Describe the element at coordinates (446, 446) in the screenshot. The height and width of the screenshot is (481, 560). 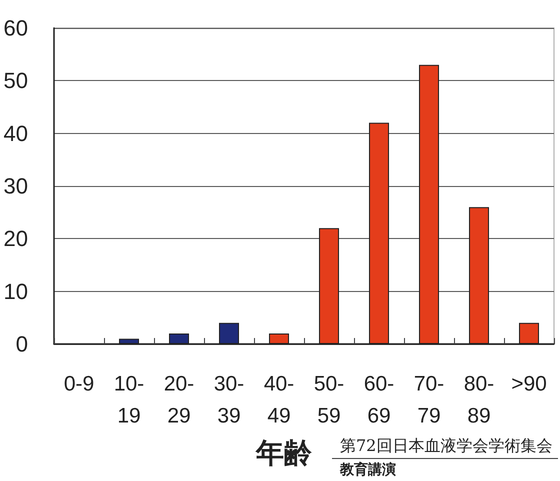
I see `text: 第72回日本血液学会学術集会` at that location.